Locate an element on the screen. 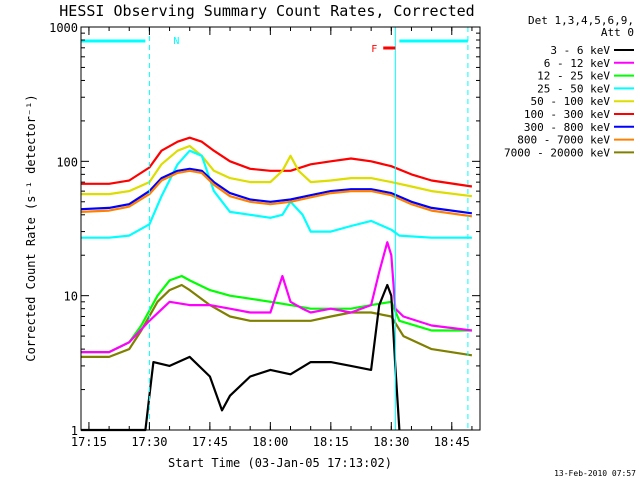 Image resolution: width=640 pixels, height=480 pixels. legend-entry-label-300-800-kev: 300 - 800 keV is located at coordinates (567, 127).